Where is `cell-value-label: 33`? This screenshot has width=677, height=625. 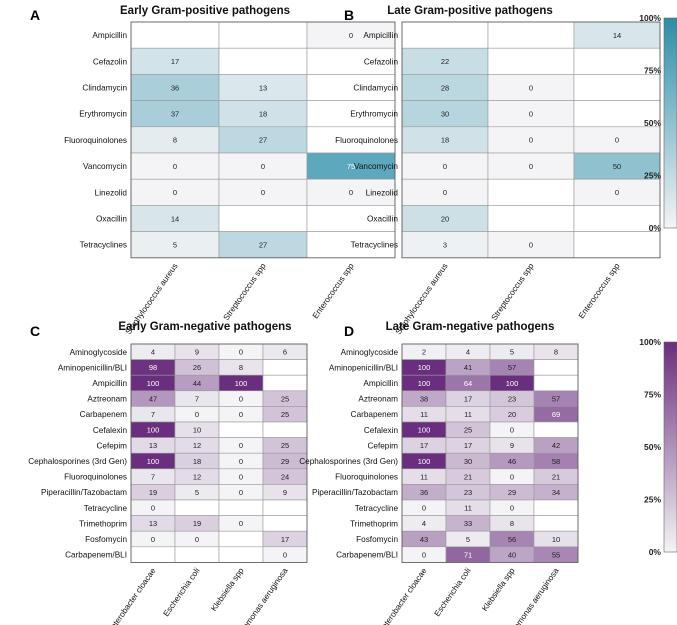
cell-value-label: 33 is located at coordinates (468, 523).